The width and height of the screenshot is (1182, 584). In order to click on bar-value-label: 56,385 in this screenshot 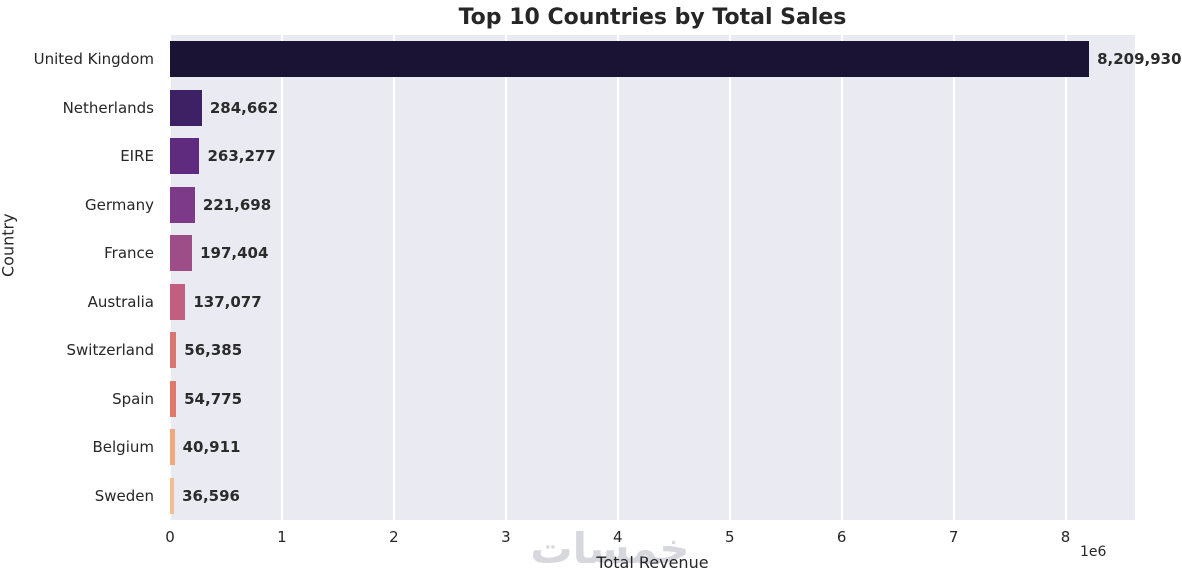, I will do `click(213, 350)`.